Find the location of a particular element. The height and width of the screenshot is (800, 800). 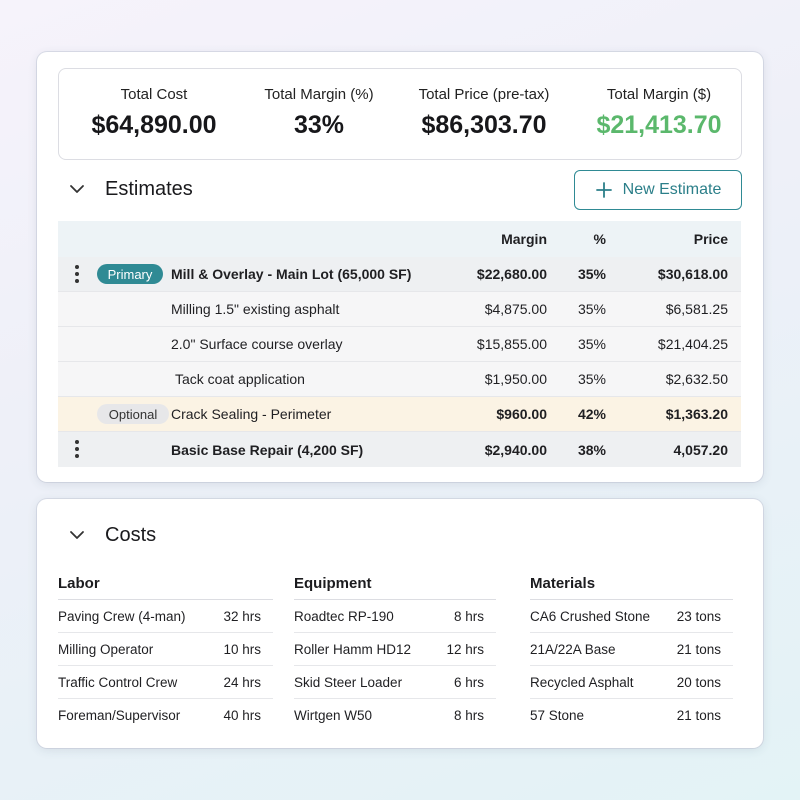

costs-header: Costs is located at coordinates (111, 535).